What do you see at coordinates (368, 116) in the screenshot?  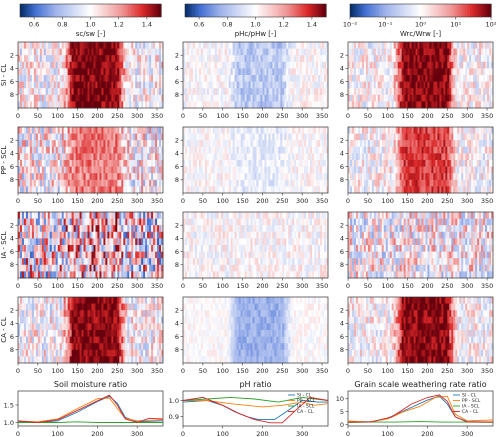 I see `x-tick-label: 50` at bounding box center [368, 116].